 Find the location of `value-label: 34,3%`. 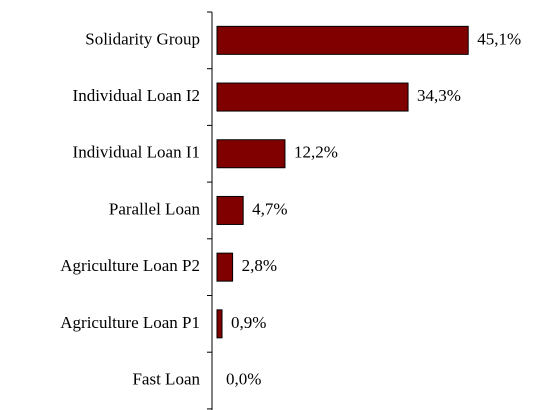

value-label: 34,3% is located at coordinates (439, 95).